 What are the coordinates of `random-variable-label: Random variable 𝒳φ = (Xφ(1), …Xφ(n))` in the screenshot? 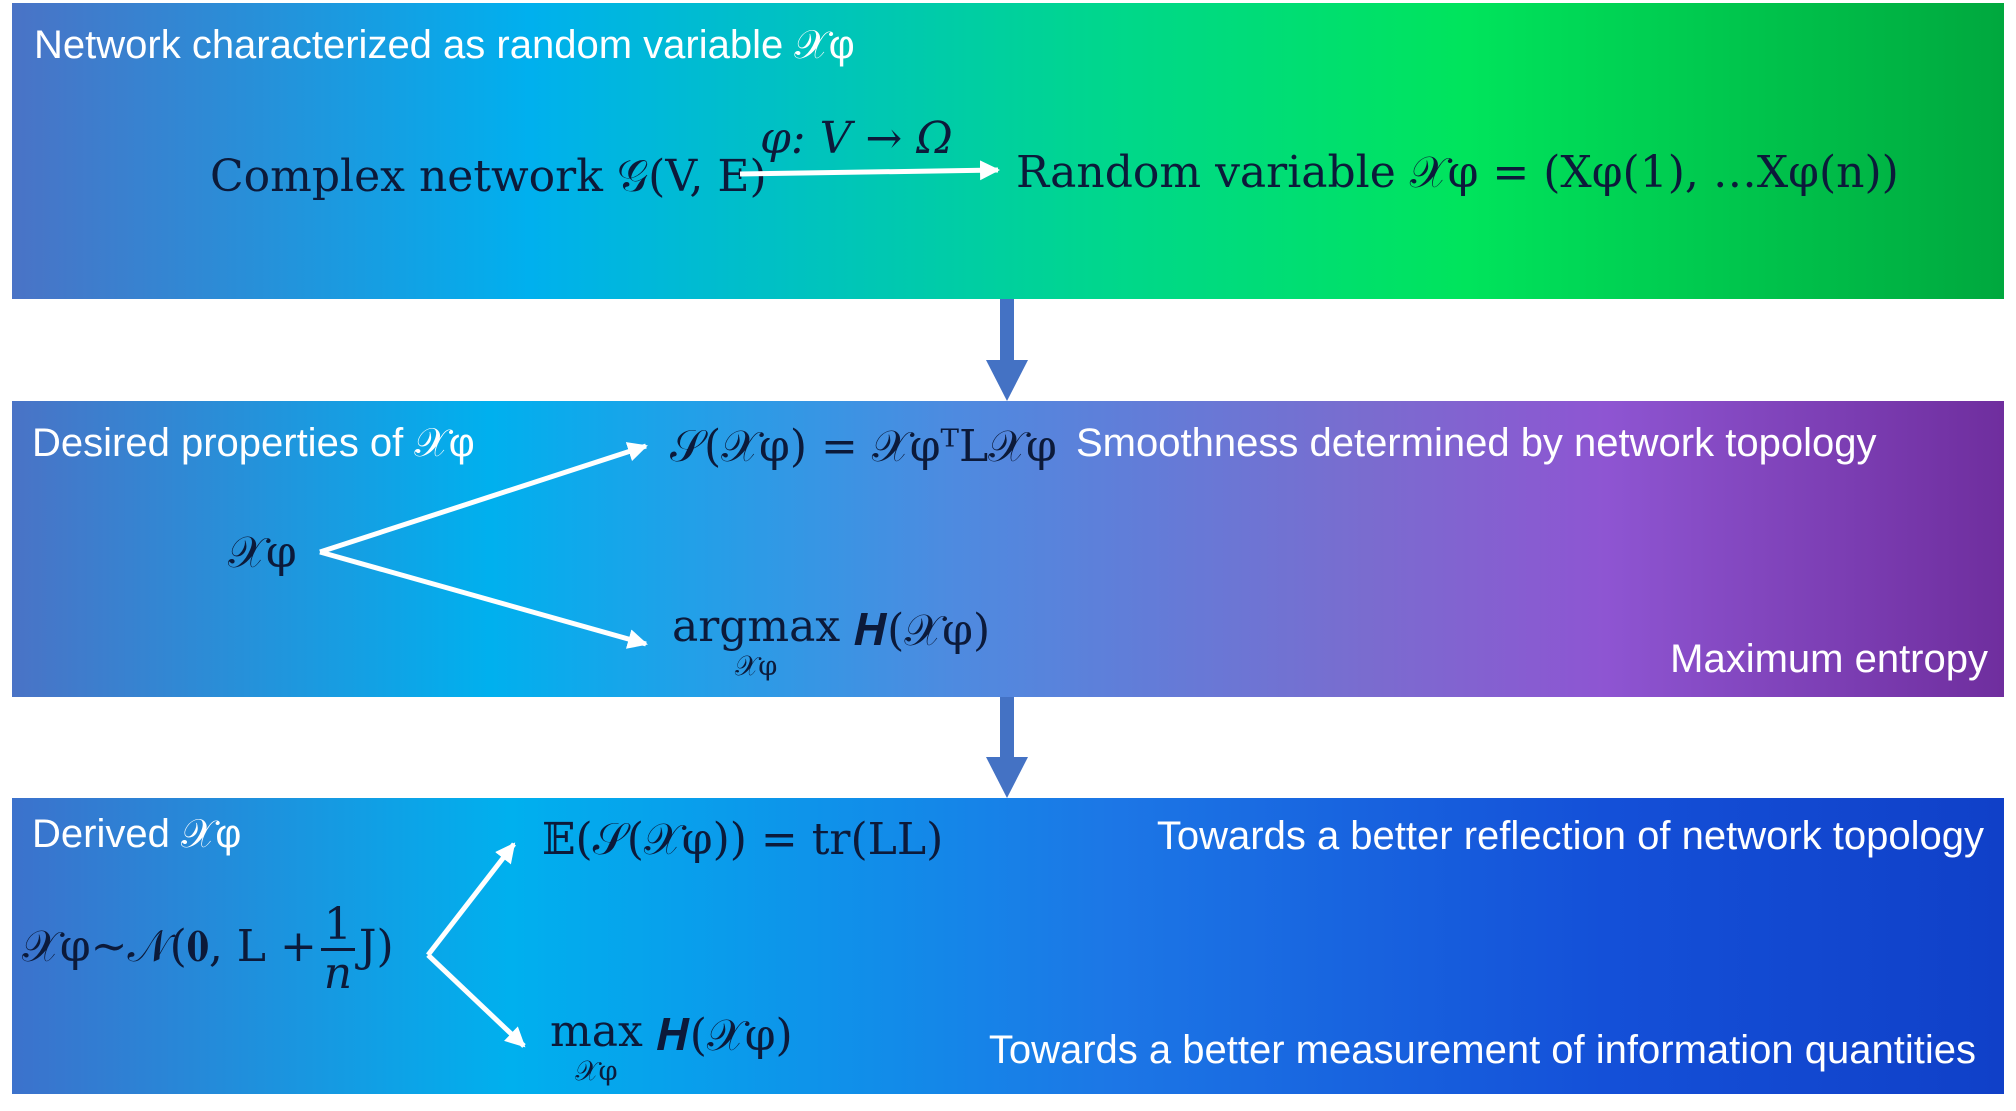 It's located at (1457, 172).